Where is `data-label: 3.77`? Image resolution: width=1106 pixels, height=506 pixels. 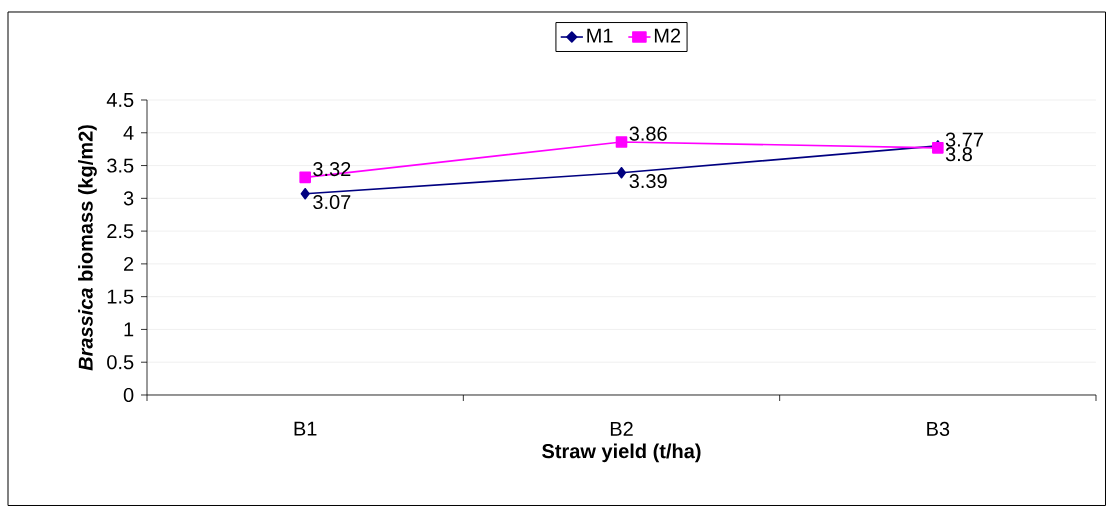 data-label: 3.77 is located at coordinates (964, 139).